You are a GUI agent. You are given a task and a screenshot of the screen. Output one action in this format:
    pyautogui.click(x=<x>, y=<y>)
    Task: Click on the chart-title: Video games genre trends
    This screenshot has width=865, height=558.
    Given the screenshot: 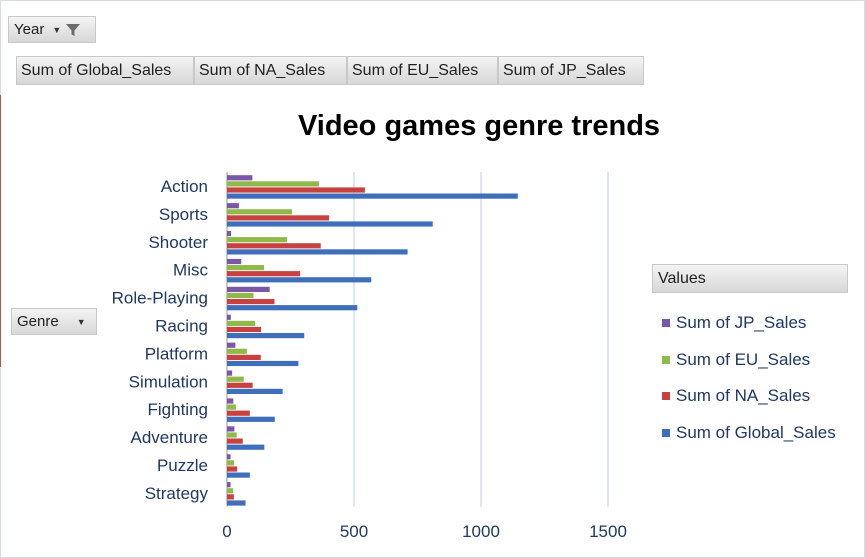 What is the action you would take?
    pyautogui.click(x=479, y=126)
    